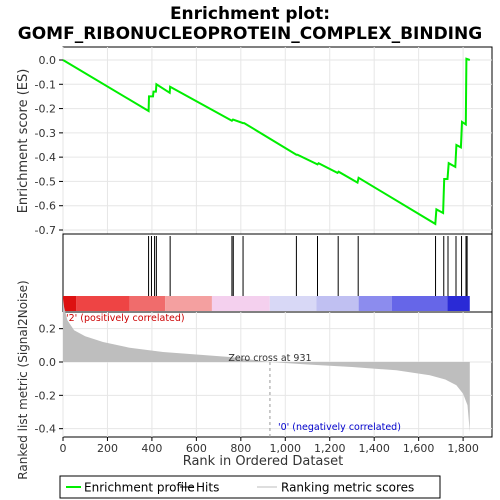 The height and width of the screenshot is (500, 500). Describe the element at coordinates (49, 379) in the screenshot. I see `ranking-y-ticks: 0.2 0.0 -0.2 -0.4` at that location.